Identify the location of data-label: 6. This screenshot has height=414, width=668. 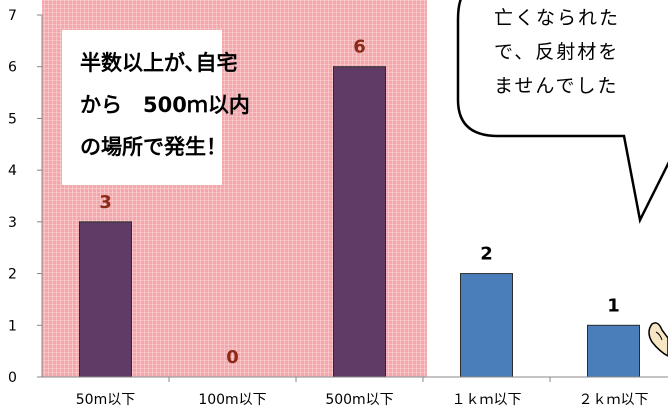
(359, 47).